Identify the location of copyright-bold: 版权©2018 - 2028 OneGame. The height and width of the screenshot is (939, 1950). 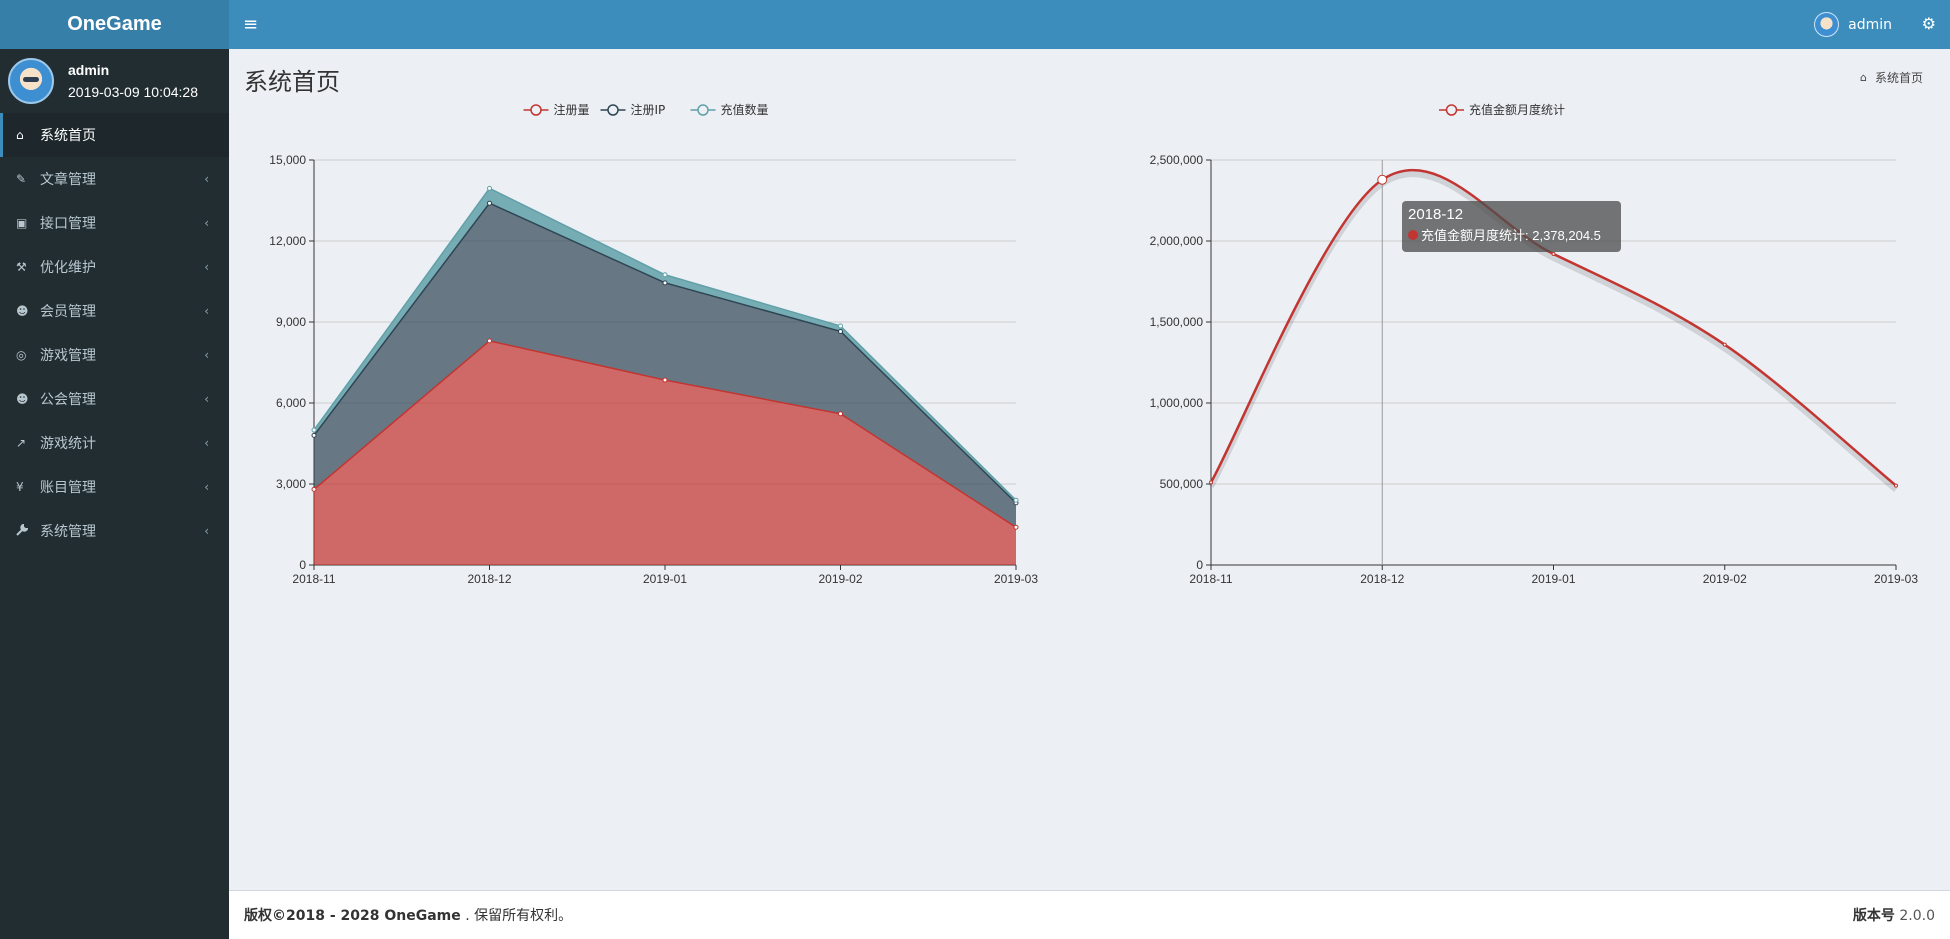
(352, 916).